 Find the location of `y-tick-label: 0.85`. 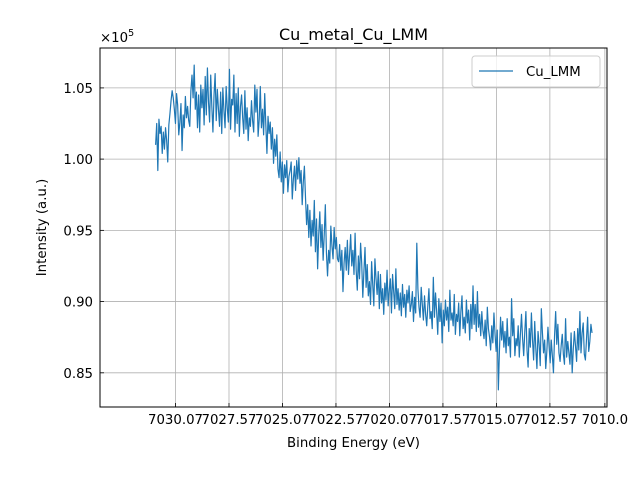

y-tick-label: 0.85 is located at coordinates (78, 374).